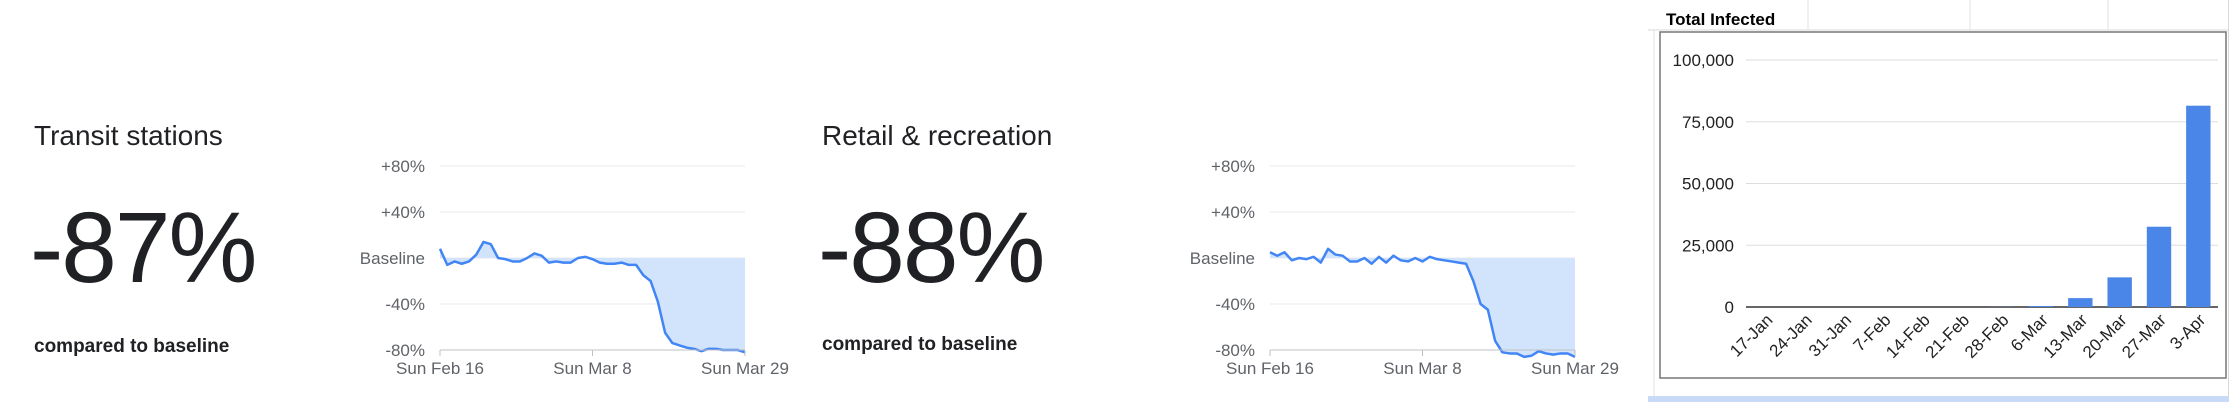 The image size is (2236, 404). What do you see at coordinates (2159, 266) in the screenshot?
I see `bar-27-Mar` at bounding box center [2159, 266].